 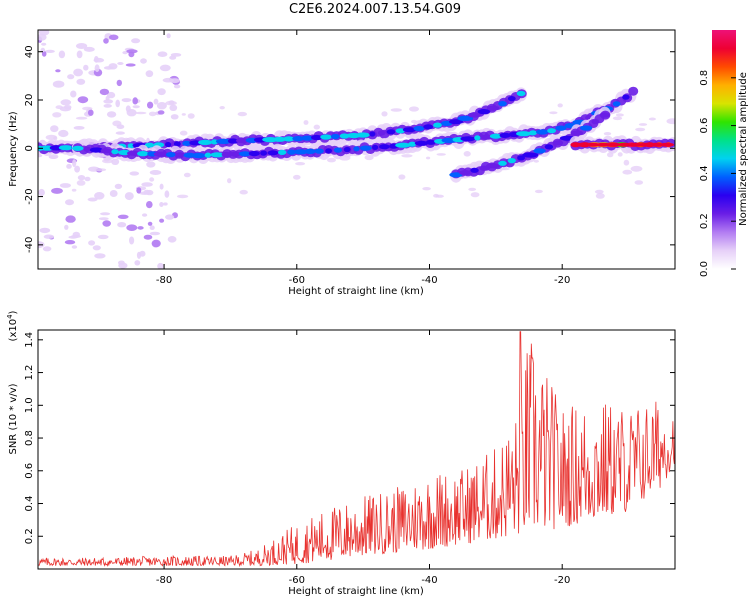 I want to click on y-tick-label: 40, so click(x=29, y=51).